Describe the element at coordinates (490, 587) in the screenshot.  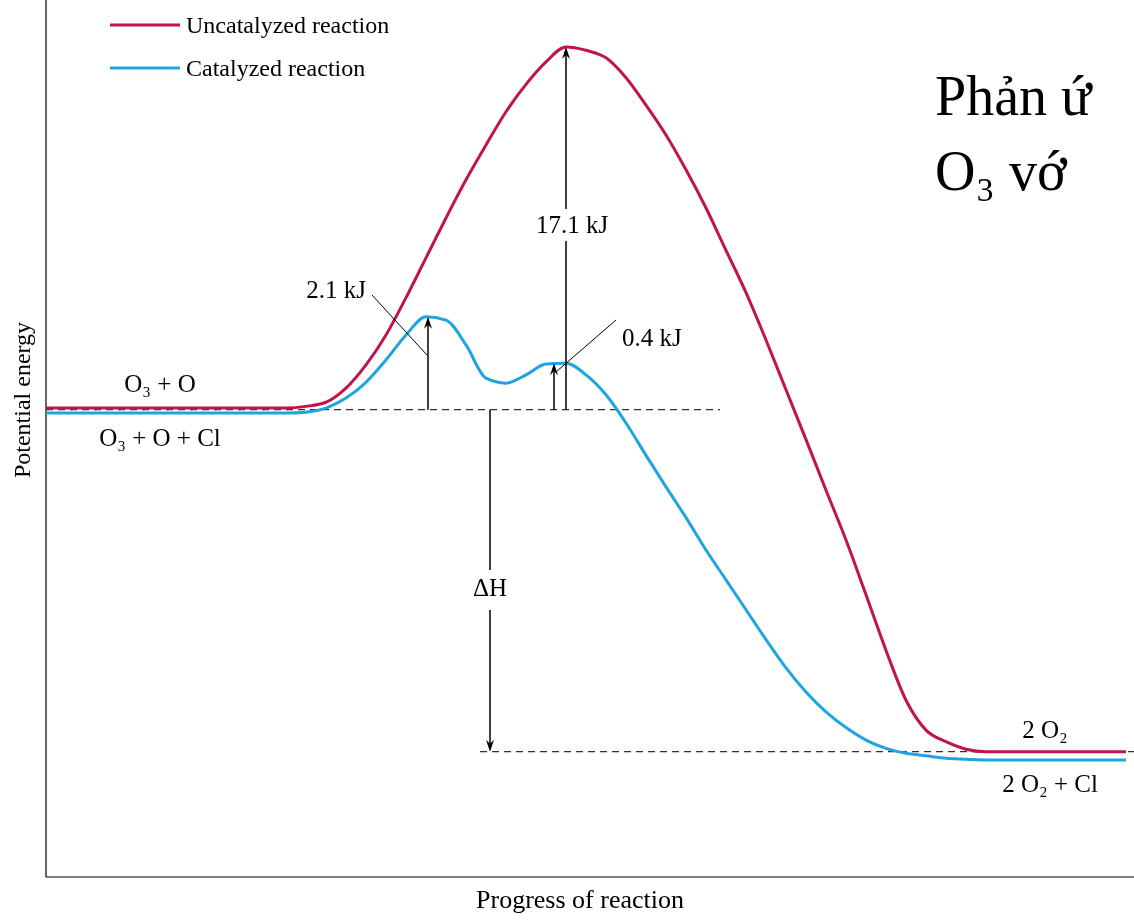
I see `annotation: ΔH` at that location.